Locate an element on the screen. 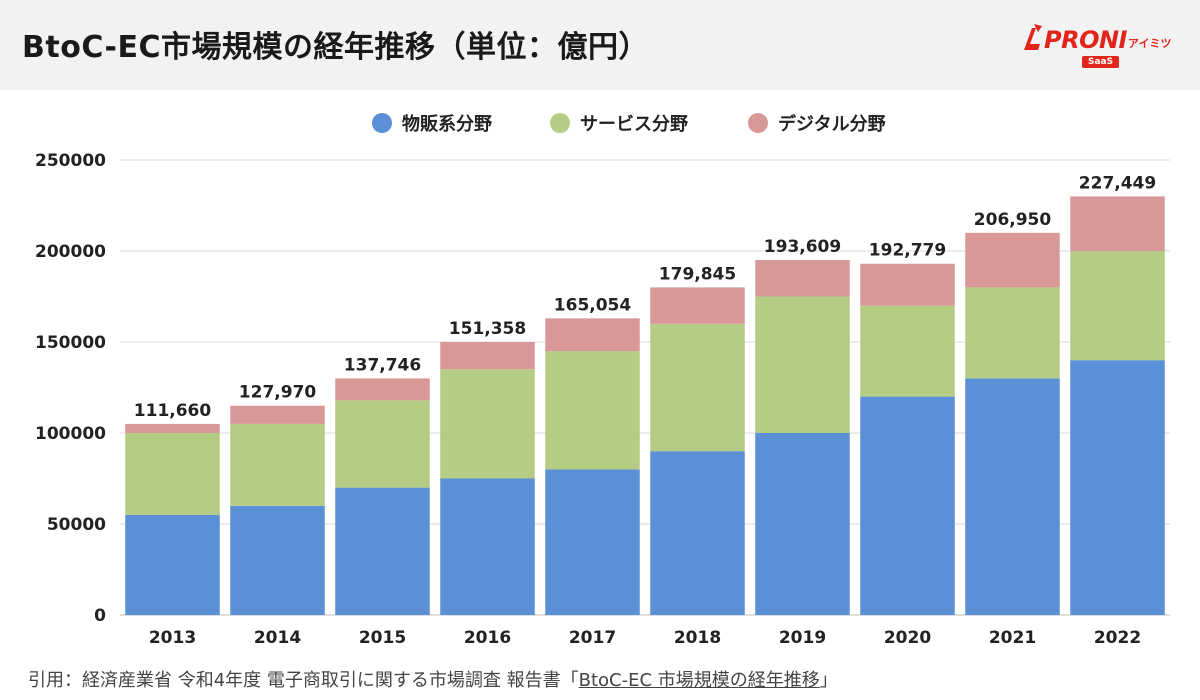 This screenshot has height=700, width=1200. page-title: BtoC-EC市場規模の経年推移（単位：億円） is located at coordinates (335, 47).